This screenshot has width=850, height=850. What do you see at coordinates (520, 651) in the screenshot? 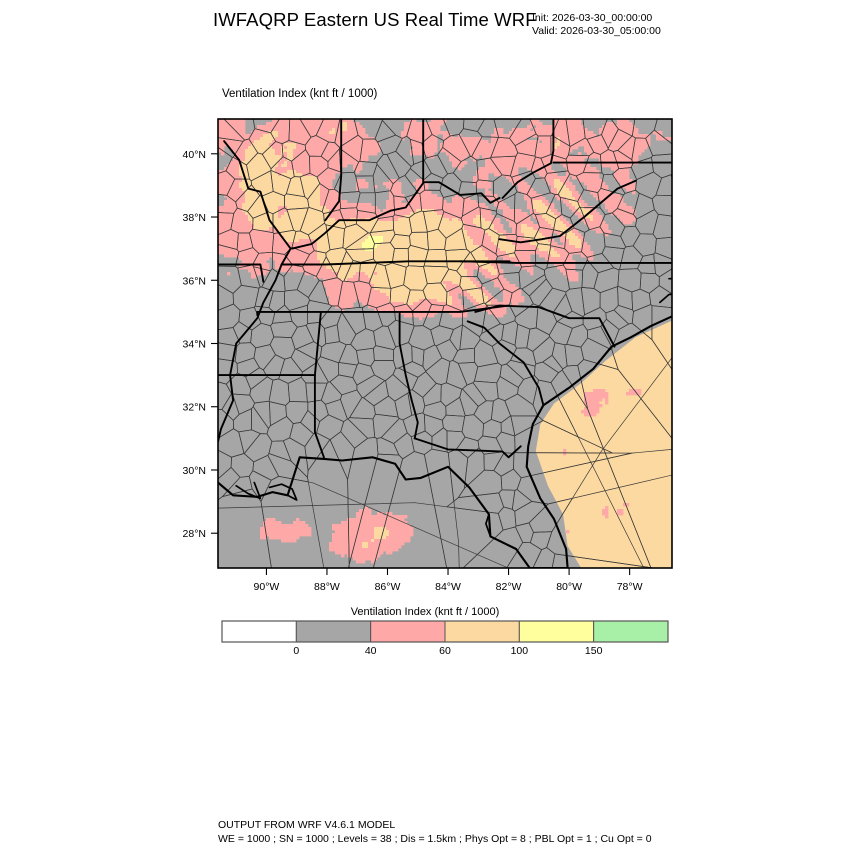
I see `colorbar-tick-label: 100` at bounding box center [520, 651].